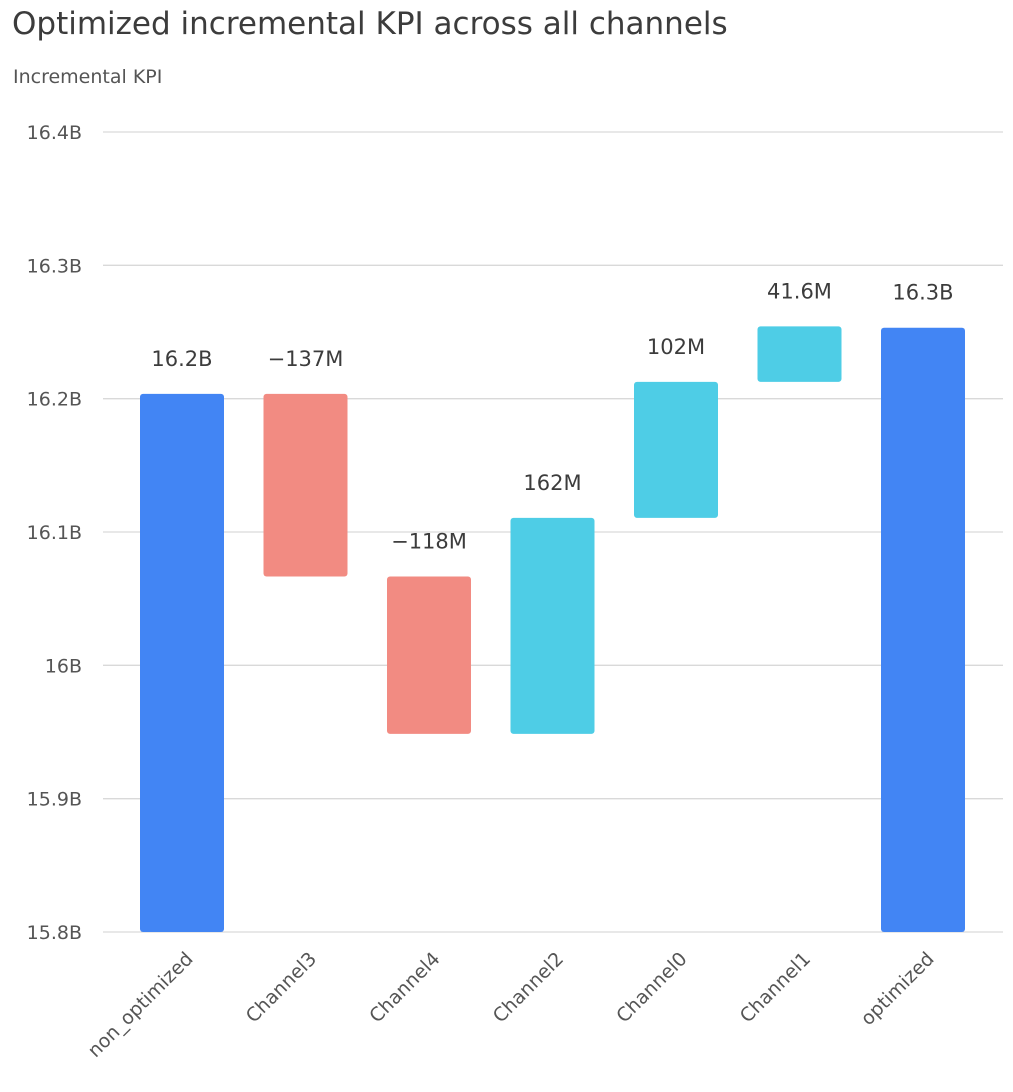  I want to click on data-label: −137M, so click(306, 359).